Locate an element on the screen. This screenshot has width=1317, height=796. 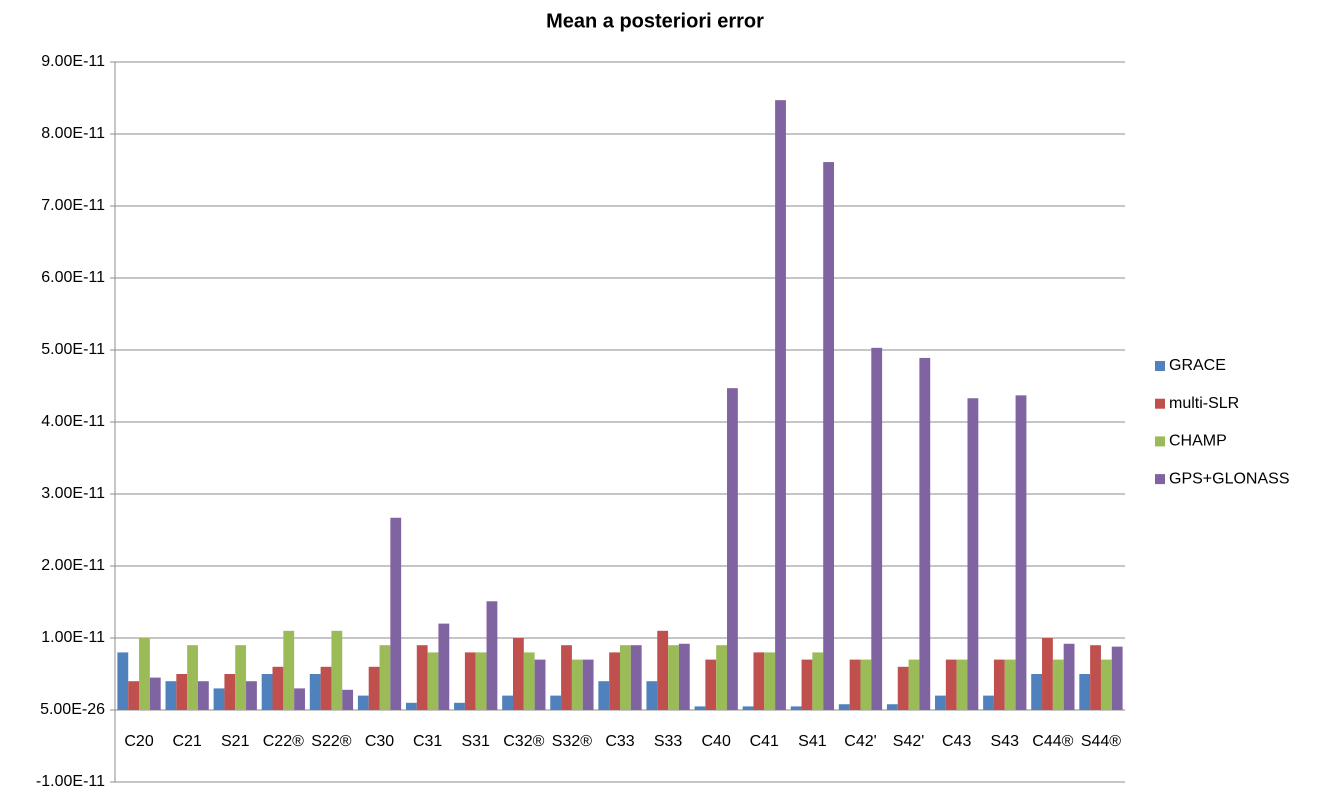
x-tick-label: C42' is located at coordinates (860, 741).